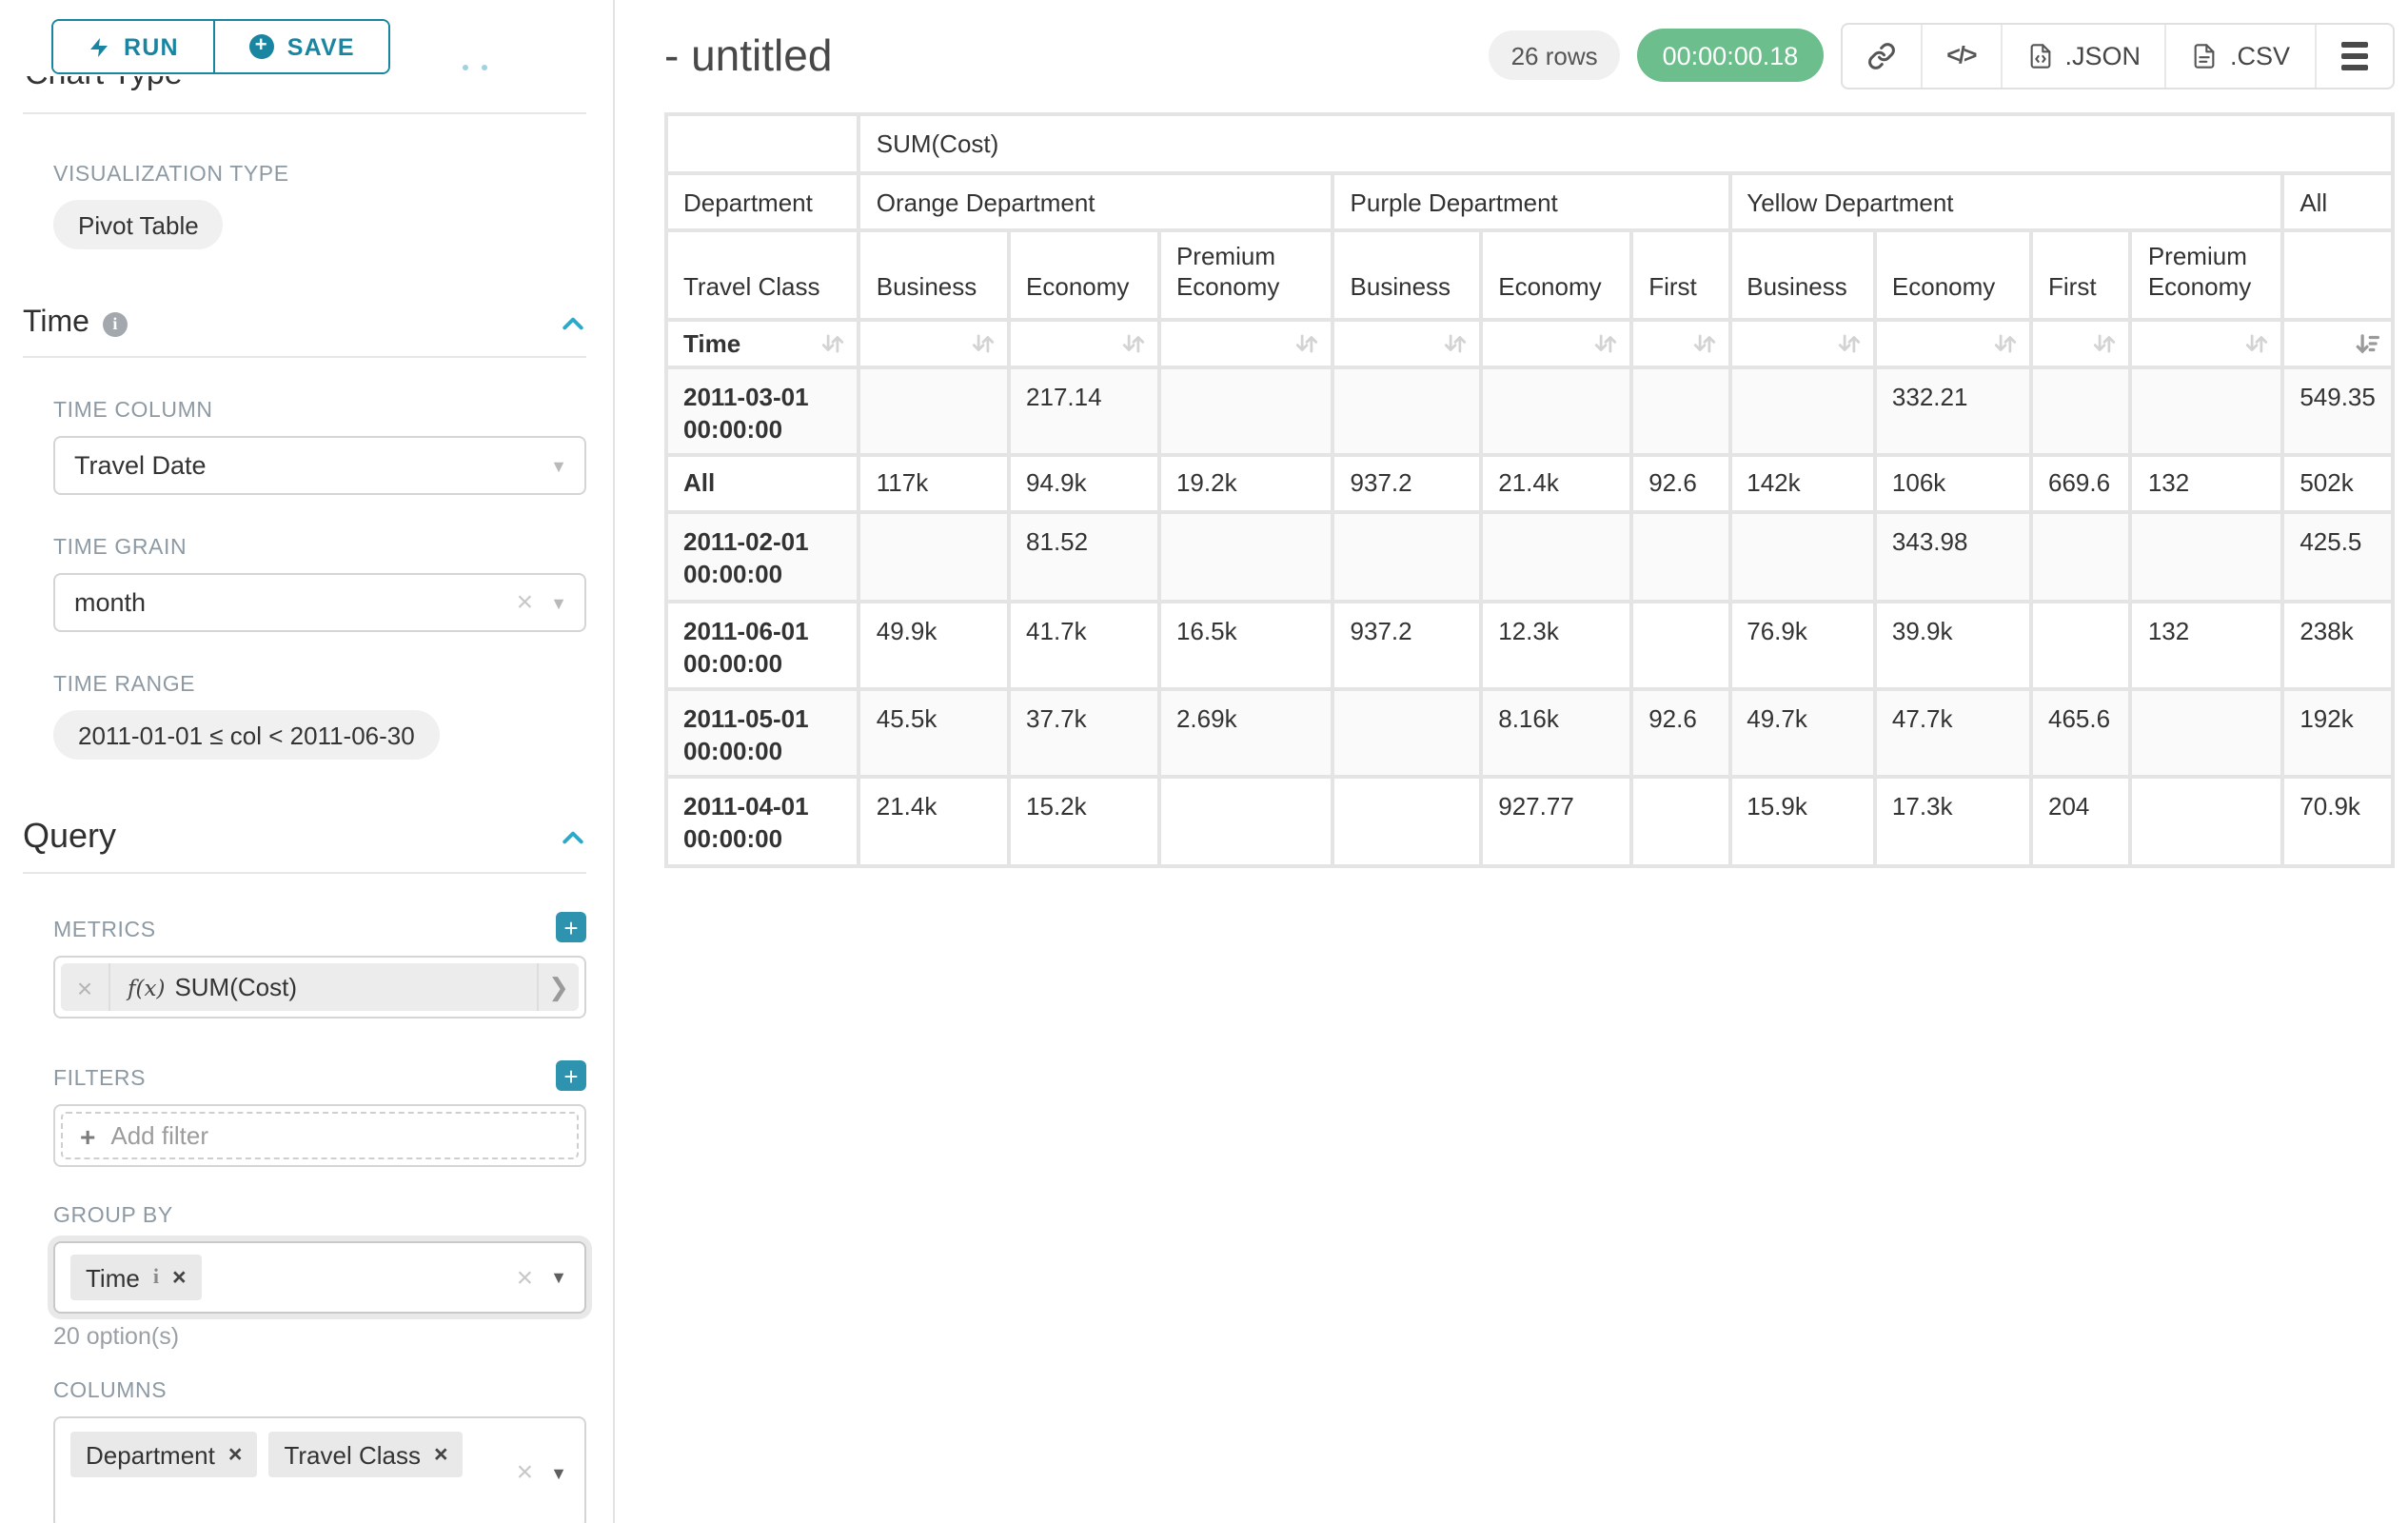 The height and width of the screenshot is (1523, 2408). I want to click on pivot-metric-header: SUM(Cost), so click(1625, 143).